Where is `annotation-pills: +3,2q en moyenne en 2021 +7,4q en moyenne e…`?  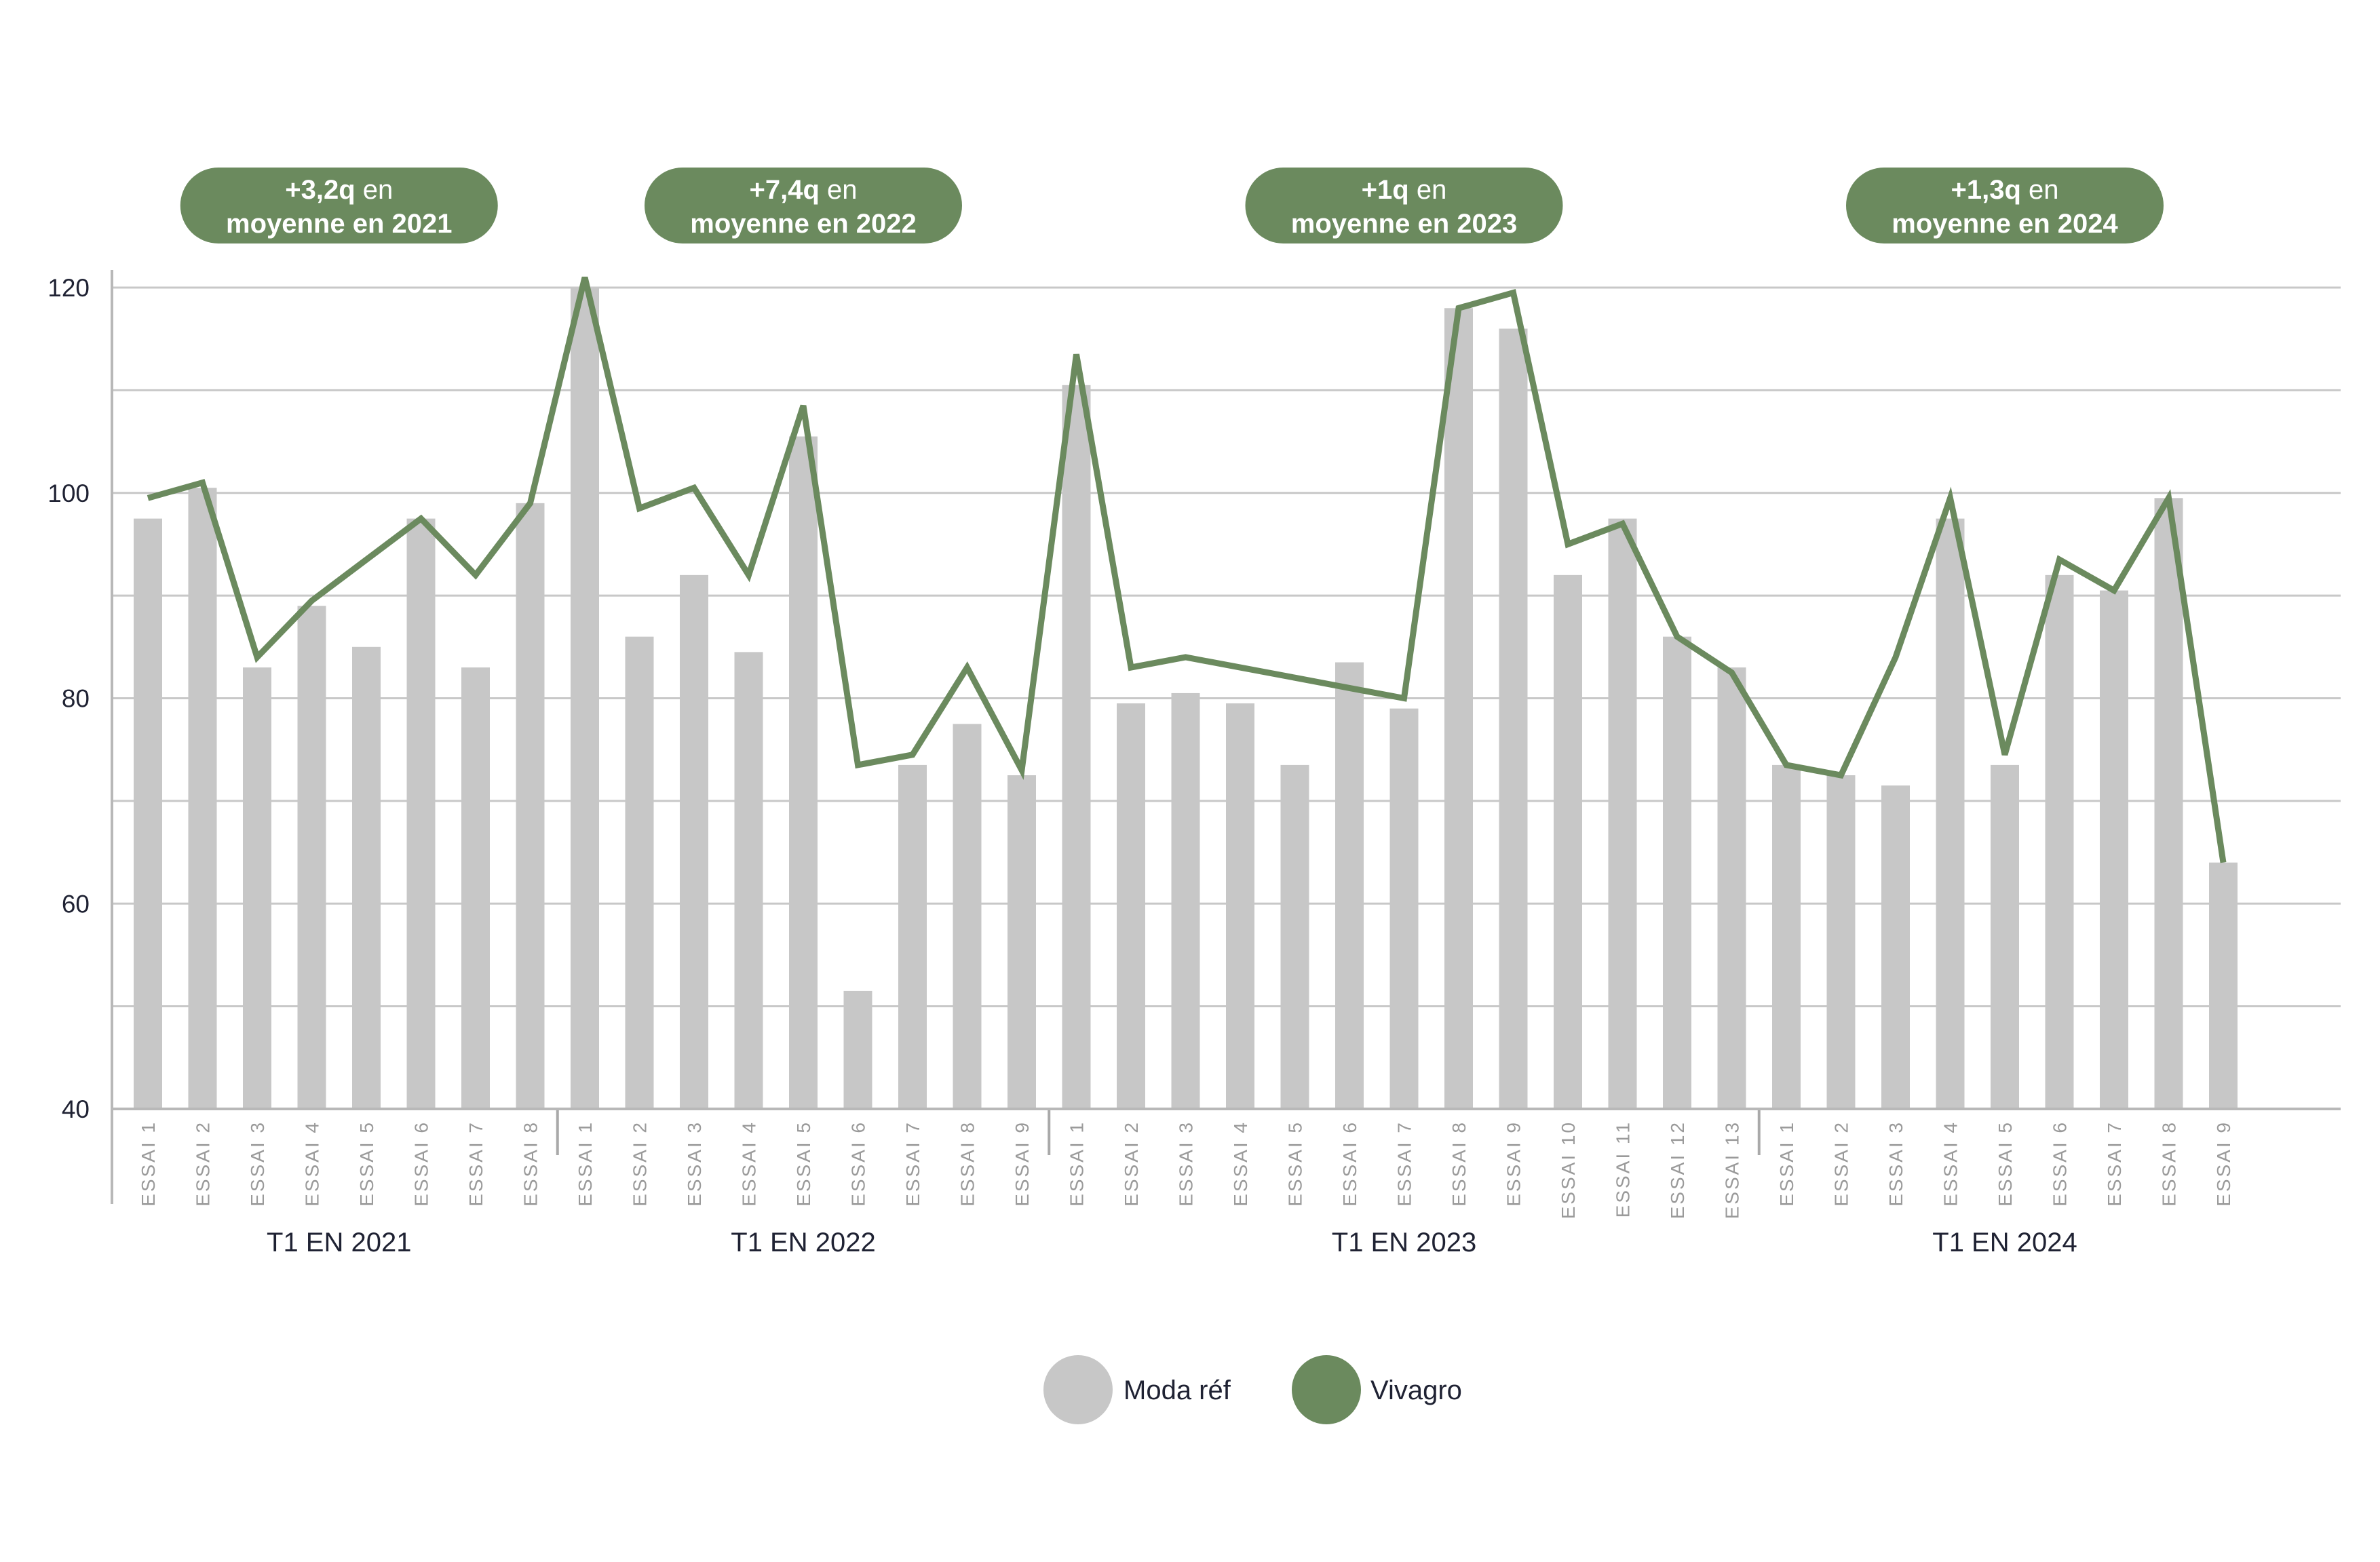
annotation-pills: +3,2q en moyenne en 2021 +7,4q en moyenne e… is located at coordinates (1172, 205).